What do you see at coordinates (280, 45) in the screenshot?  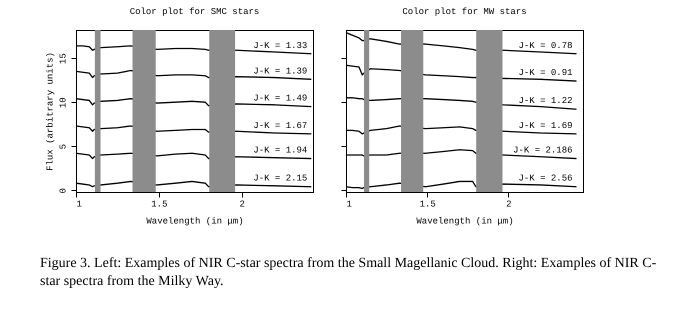 I see `series-label: J-K = 1.33` at bounding box center [280, 45].